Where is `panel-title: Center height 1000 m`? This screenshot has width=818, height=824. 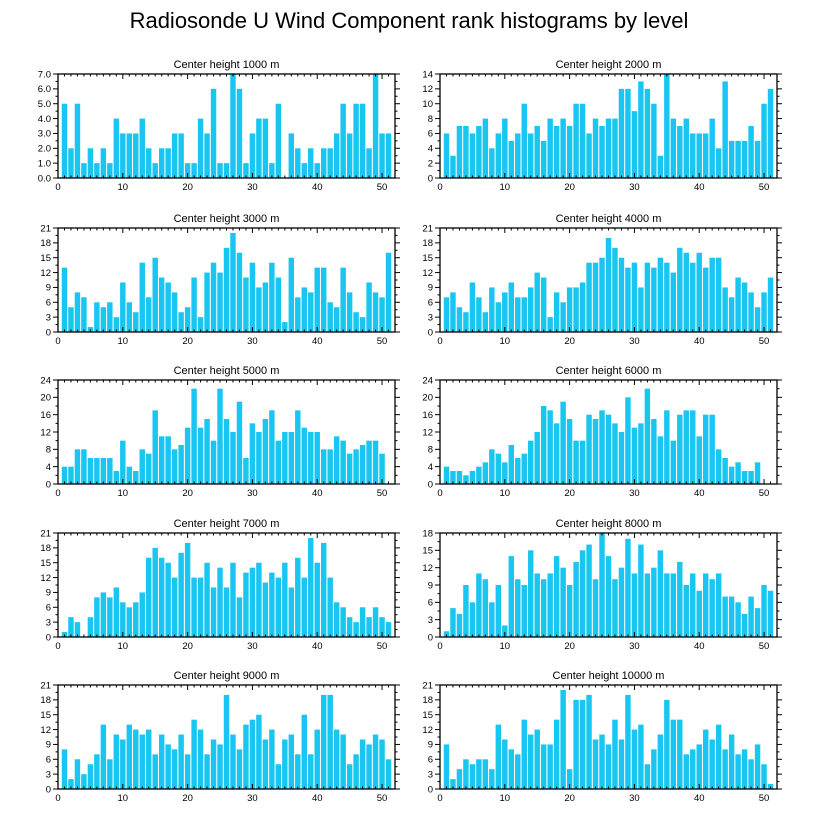 panel-title: Center height 1000 m is located at coordinates (227, 65).